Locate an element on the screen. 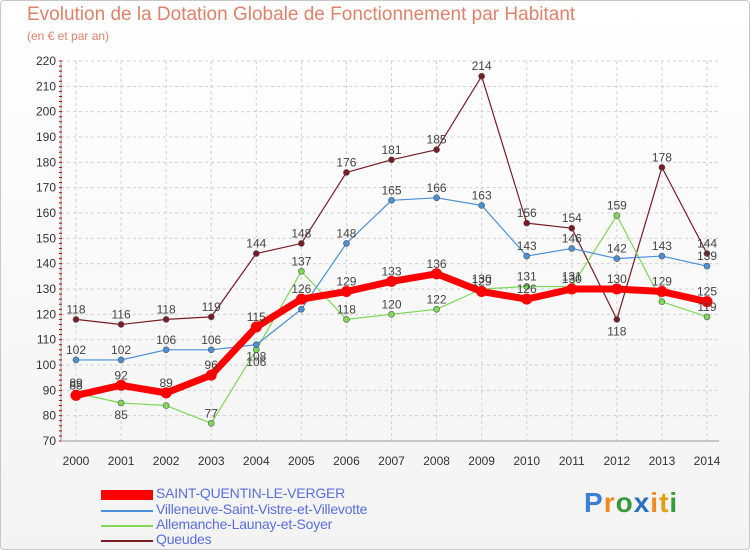 The image size is (750, 550). y-tick-label: 70 is located at coordinates (50, 441).